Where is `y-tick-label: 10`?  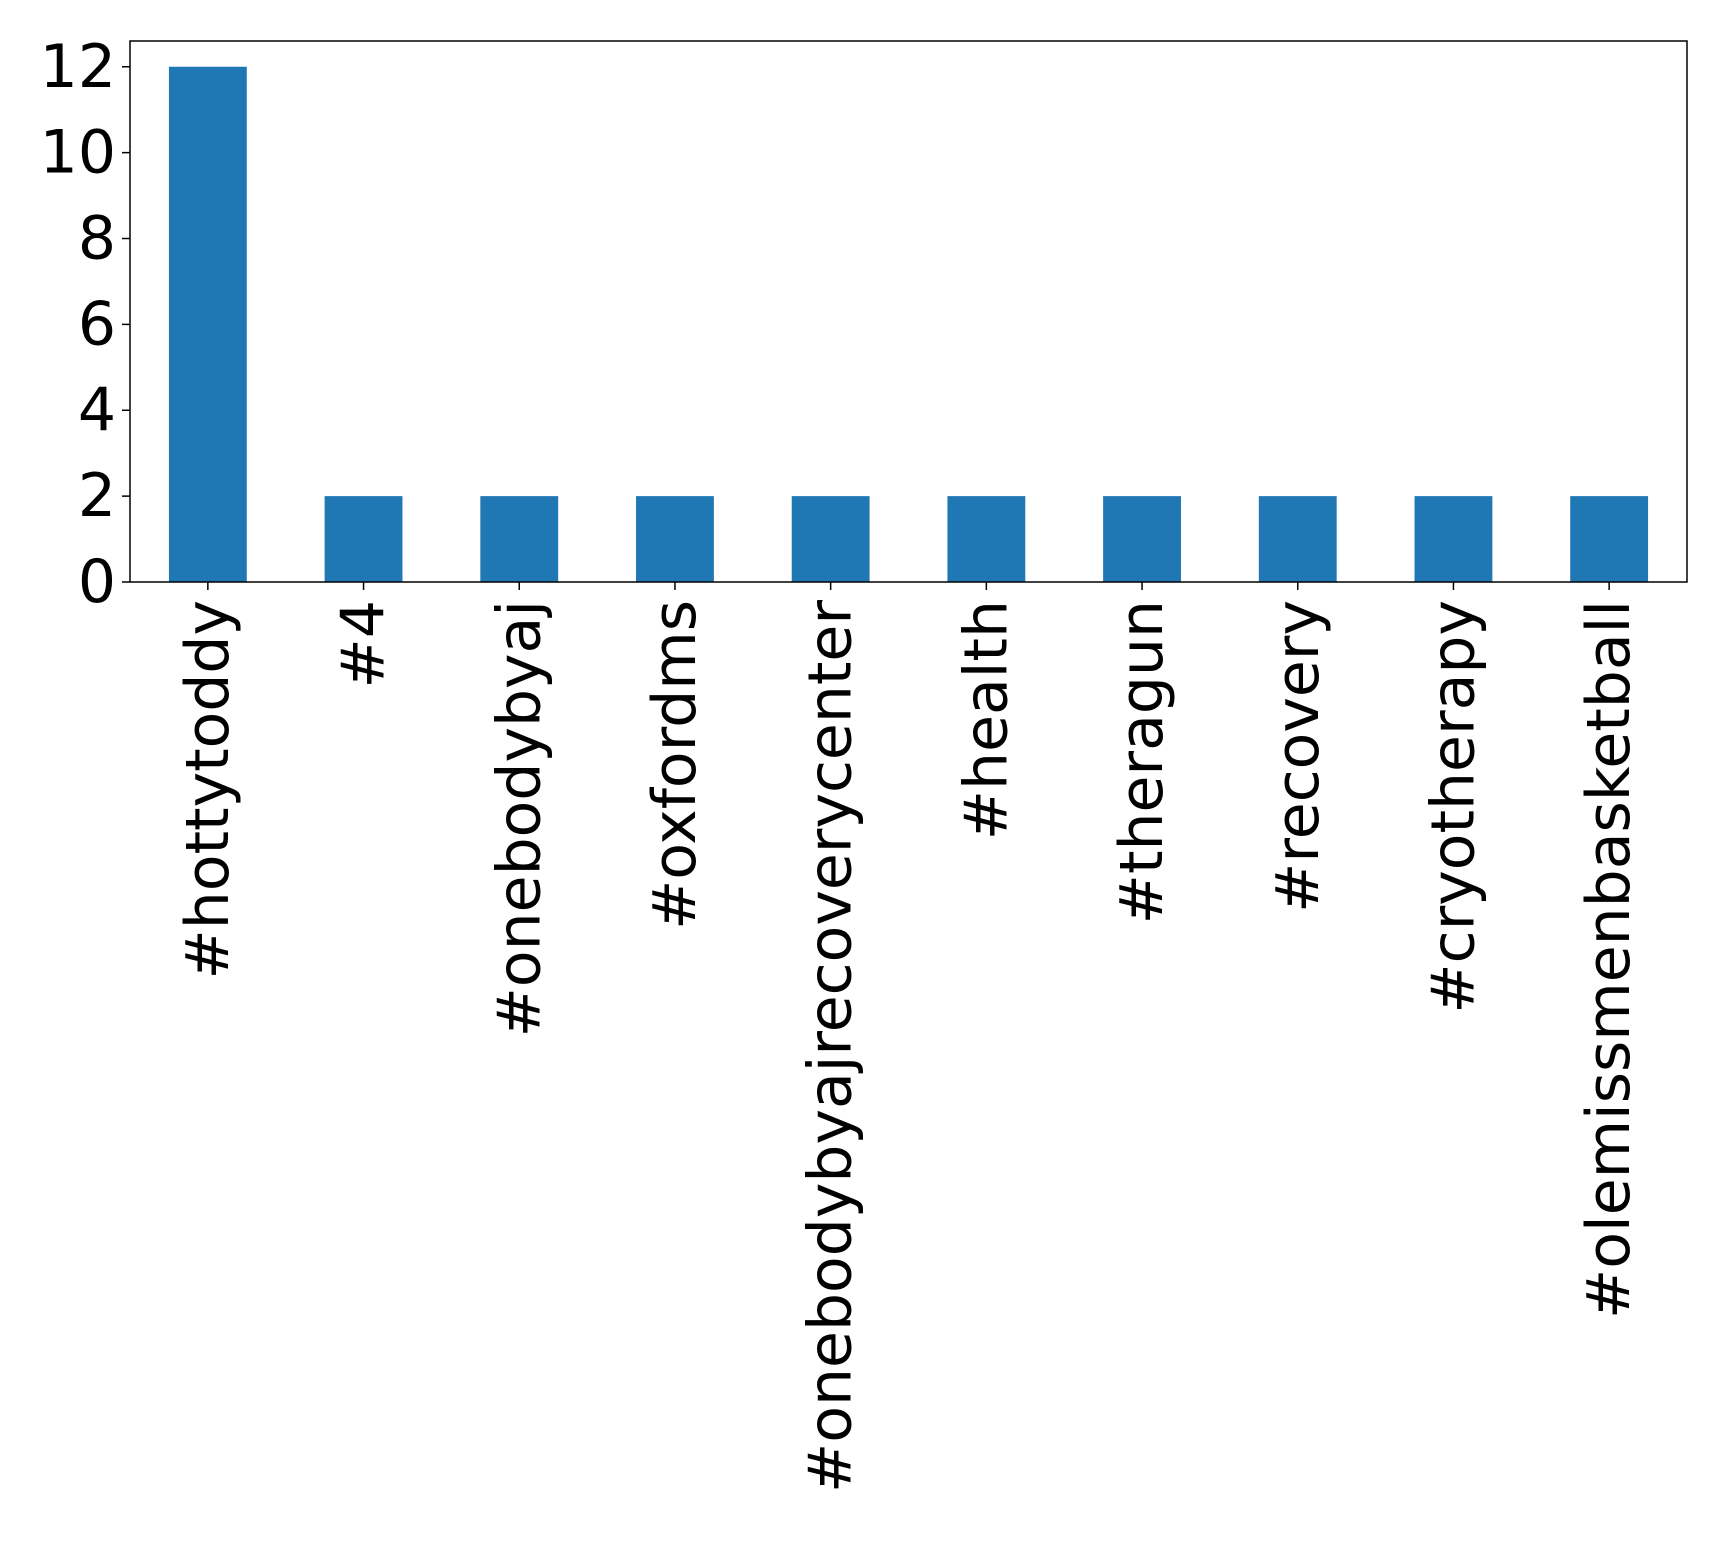 y-tick-label: 10 is located at coordinates (78, 153).